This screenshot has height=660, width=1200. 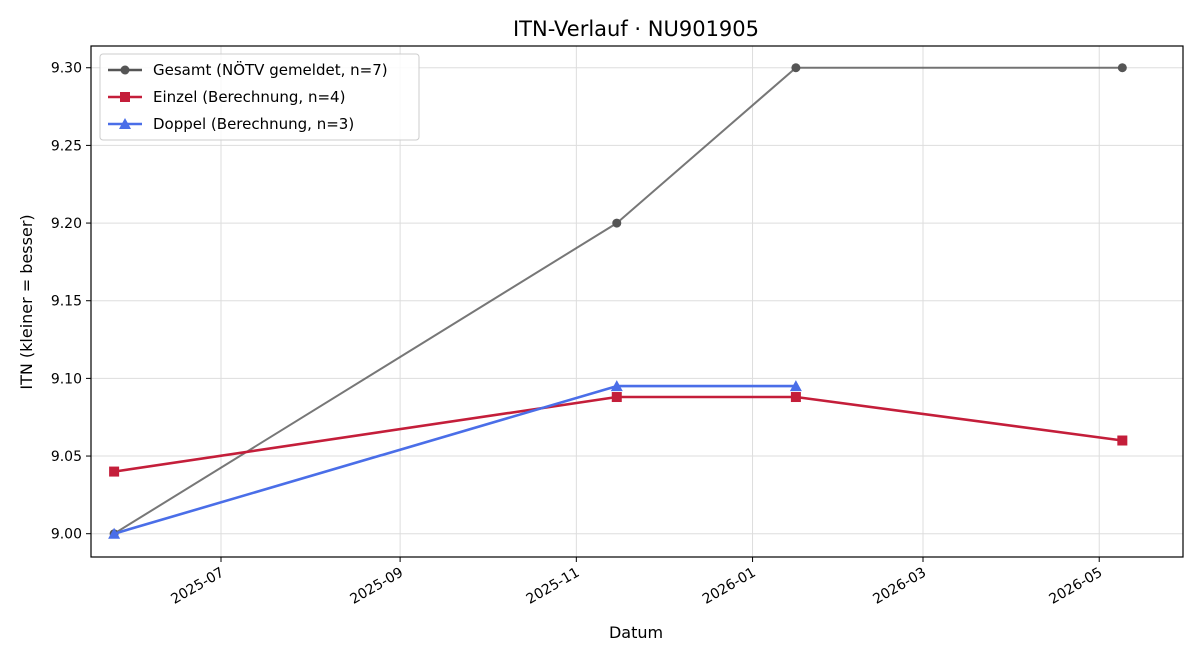 What do you see at coordinates (249, 97) in the screenshot?
I see `legend-label: Einzel (Berechnung, n=4)` at bounding box center [249, 97].